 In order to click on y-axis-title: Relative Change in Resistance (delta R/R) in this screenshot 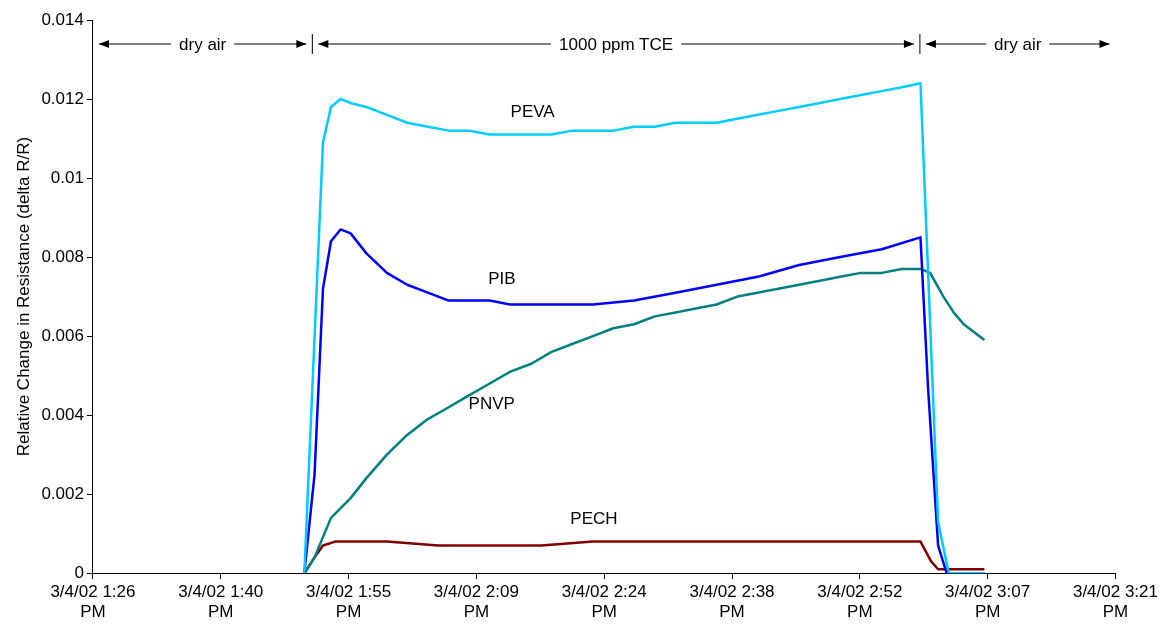, I will do `click(23, 296)`.